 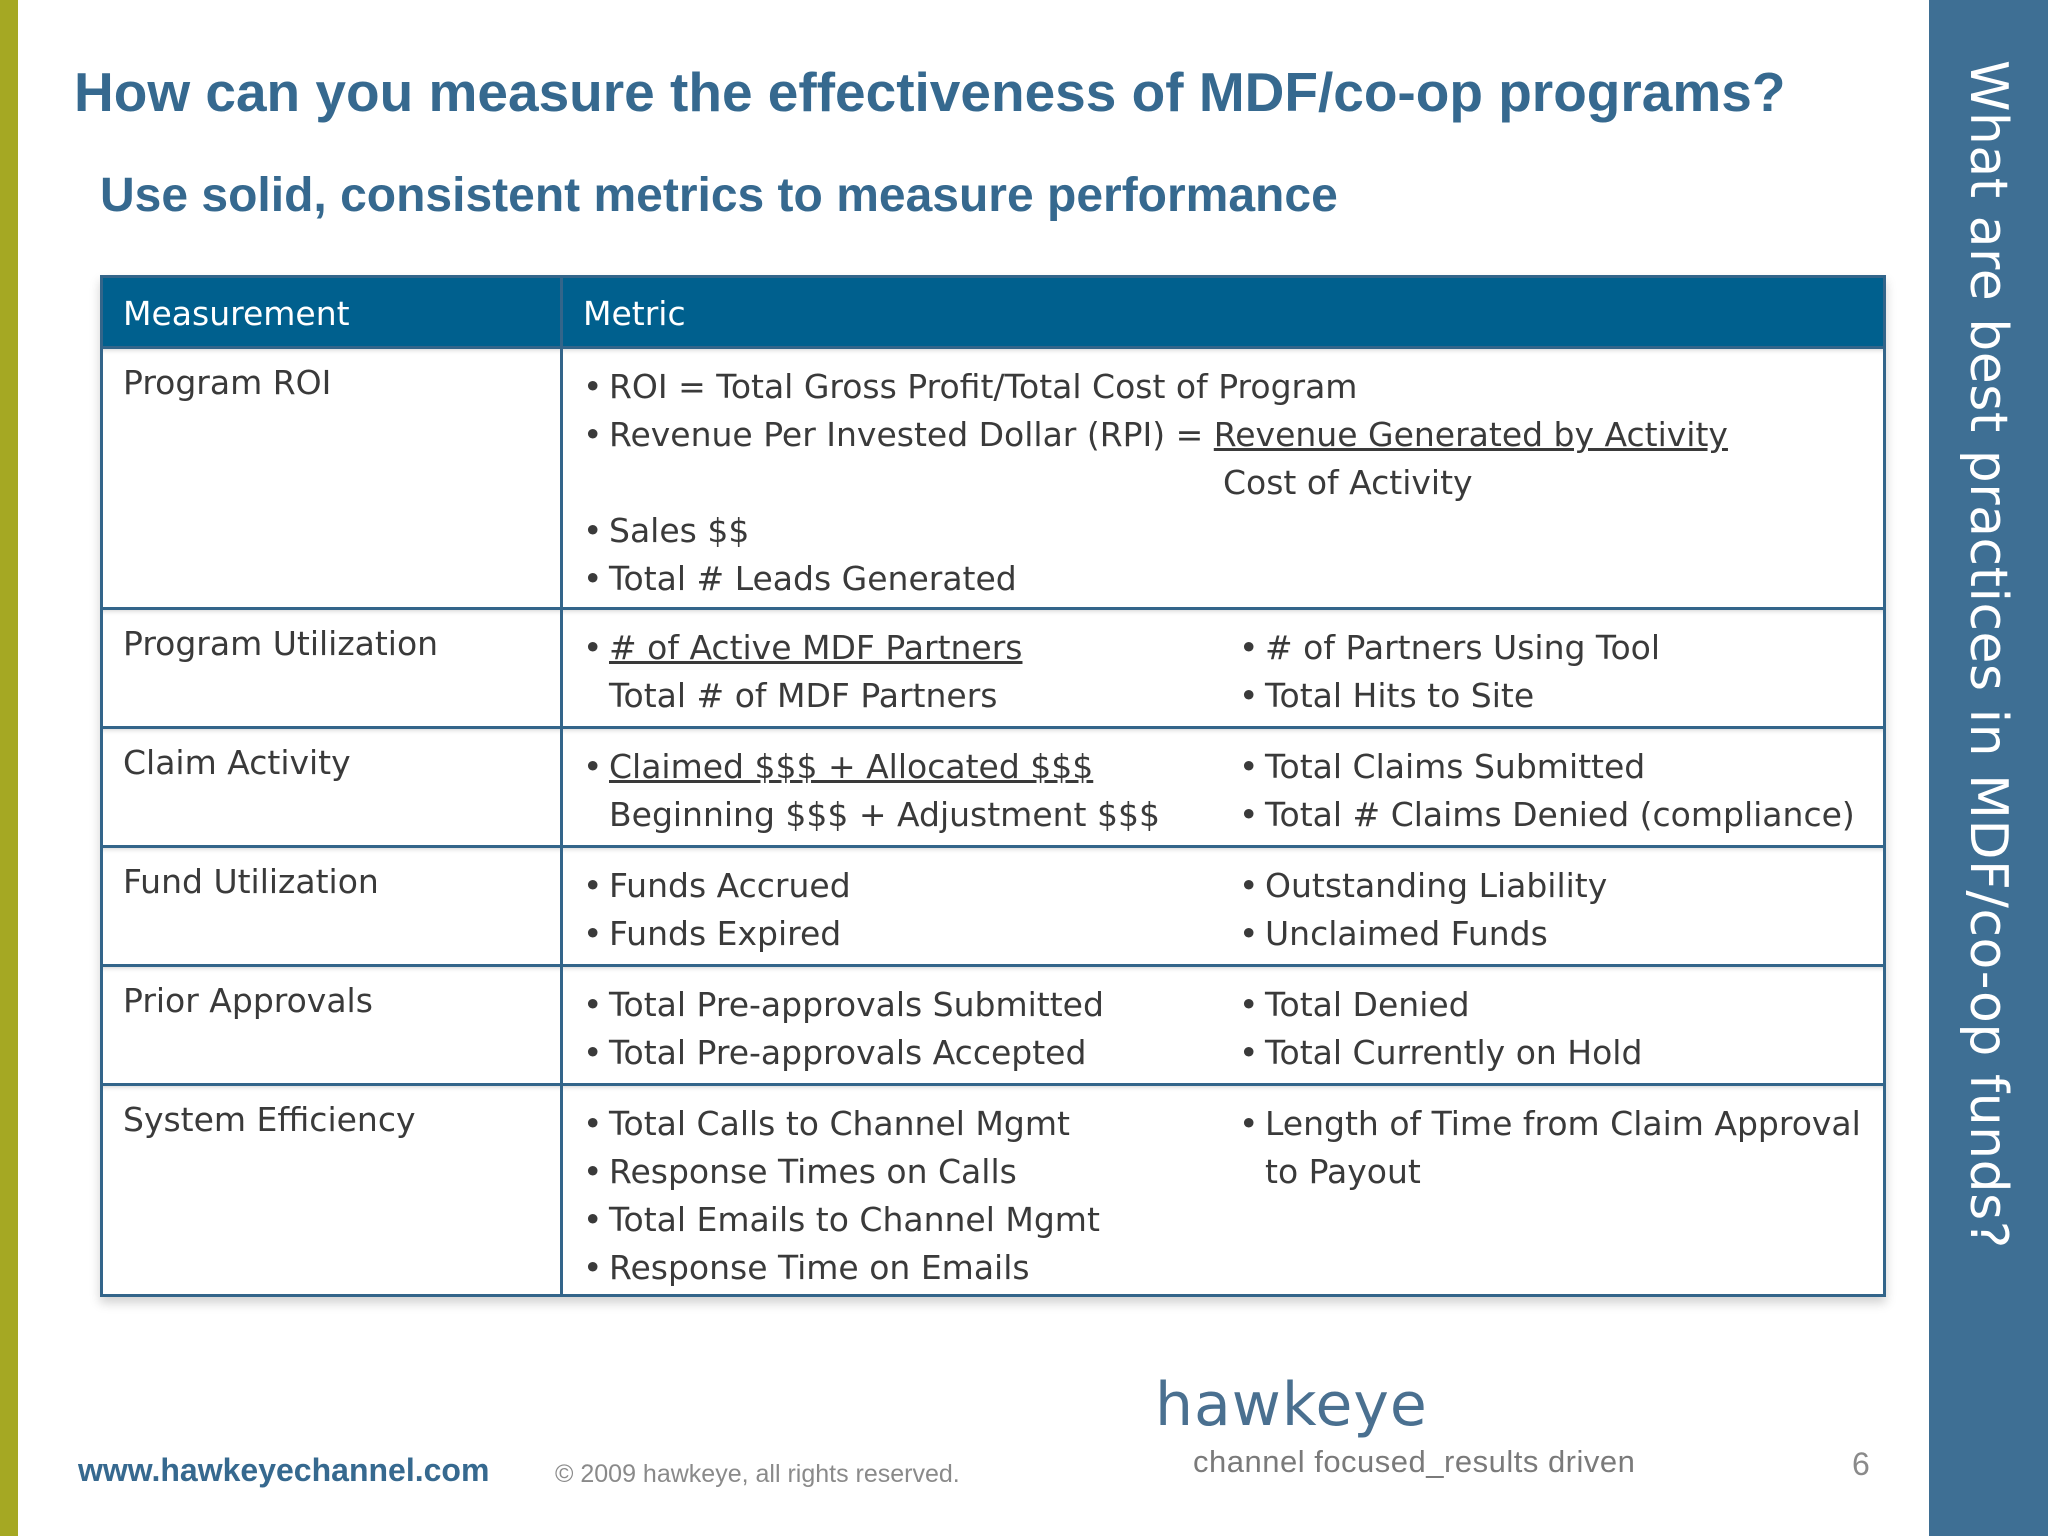 I want to click on metric-item: Outstanding Liability, so click(x=1561, y=886).